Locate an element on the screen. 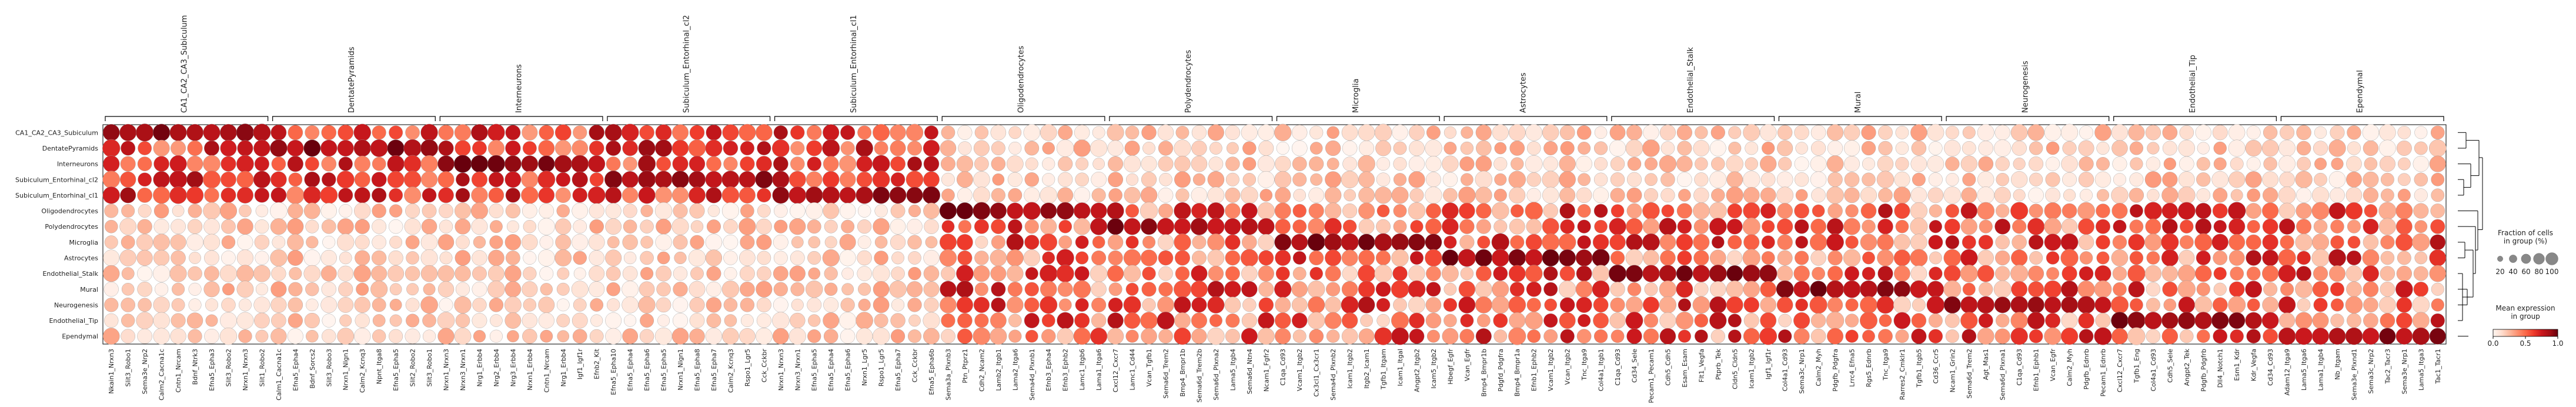  column-label: Pdgfd_Pdgfra is located at coordinates (1501, 370).